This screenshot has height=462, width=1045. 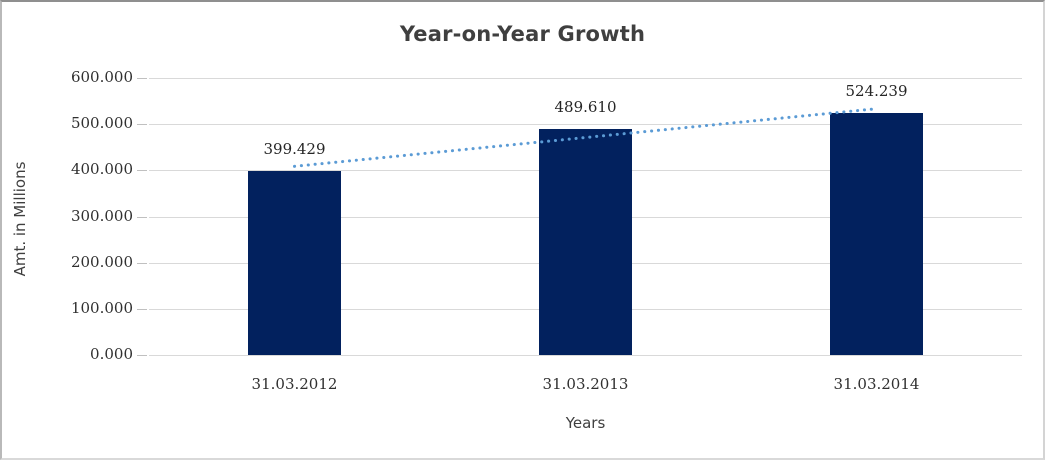 What do you see at coordinates (101, 308) in the screenshot?
I see `y-tick-label: 100.000` at bounding box center [101, 308].